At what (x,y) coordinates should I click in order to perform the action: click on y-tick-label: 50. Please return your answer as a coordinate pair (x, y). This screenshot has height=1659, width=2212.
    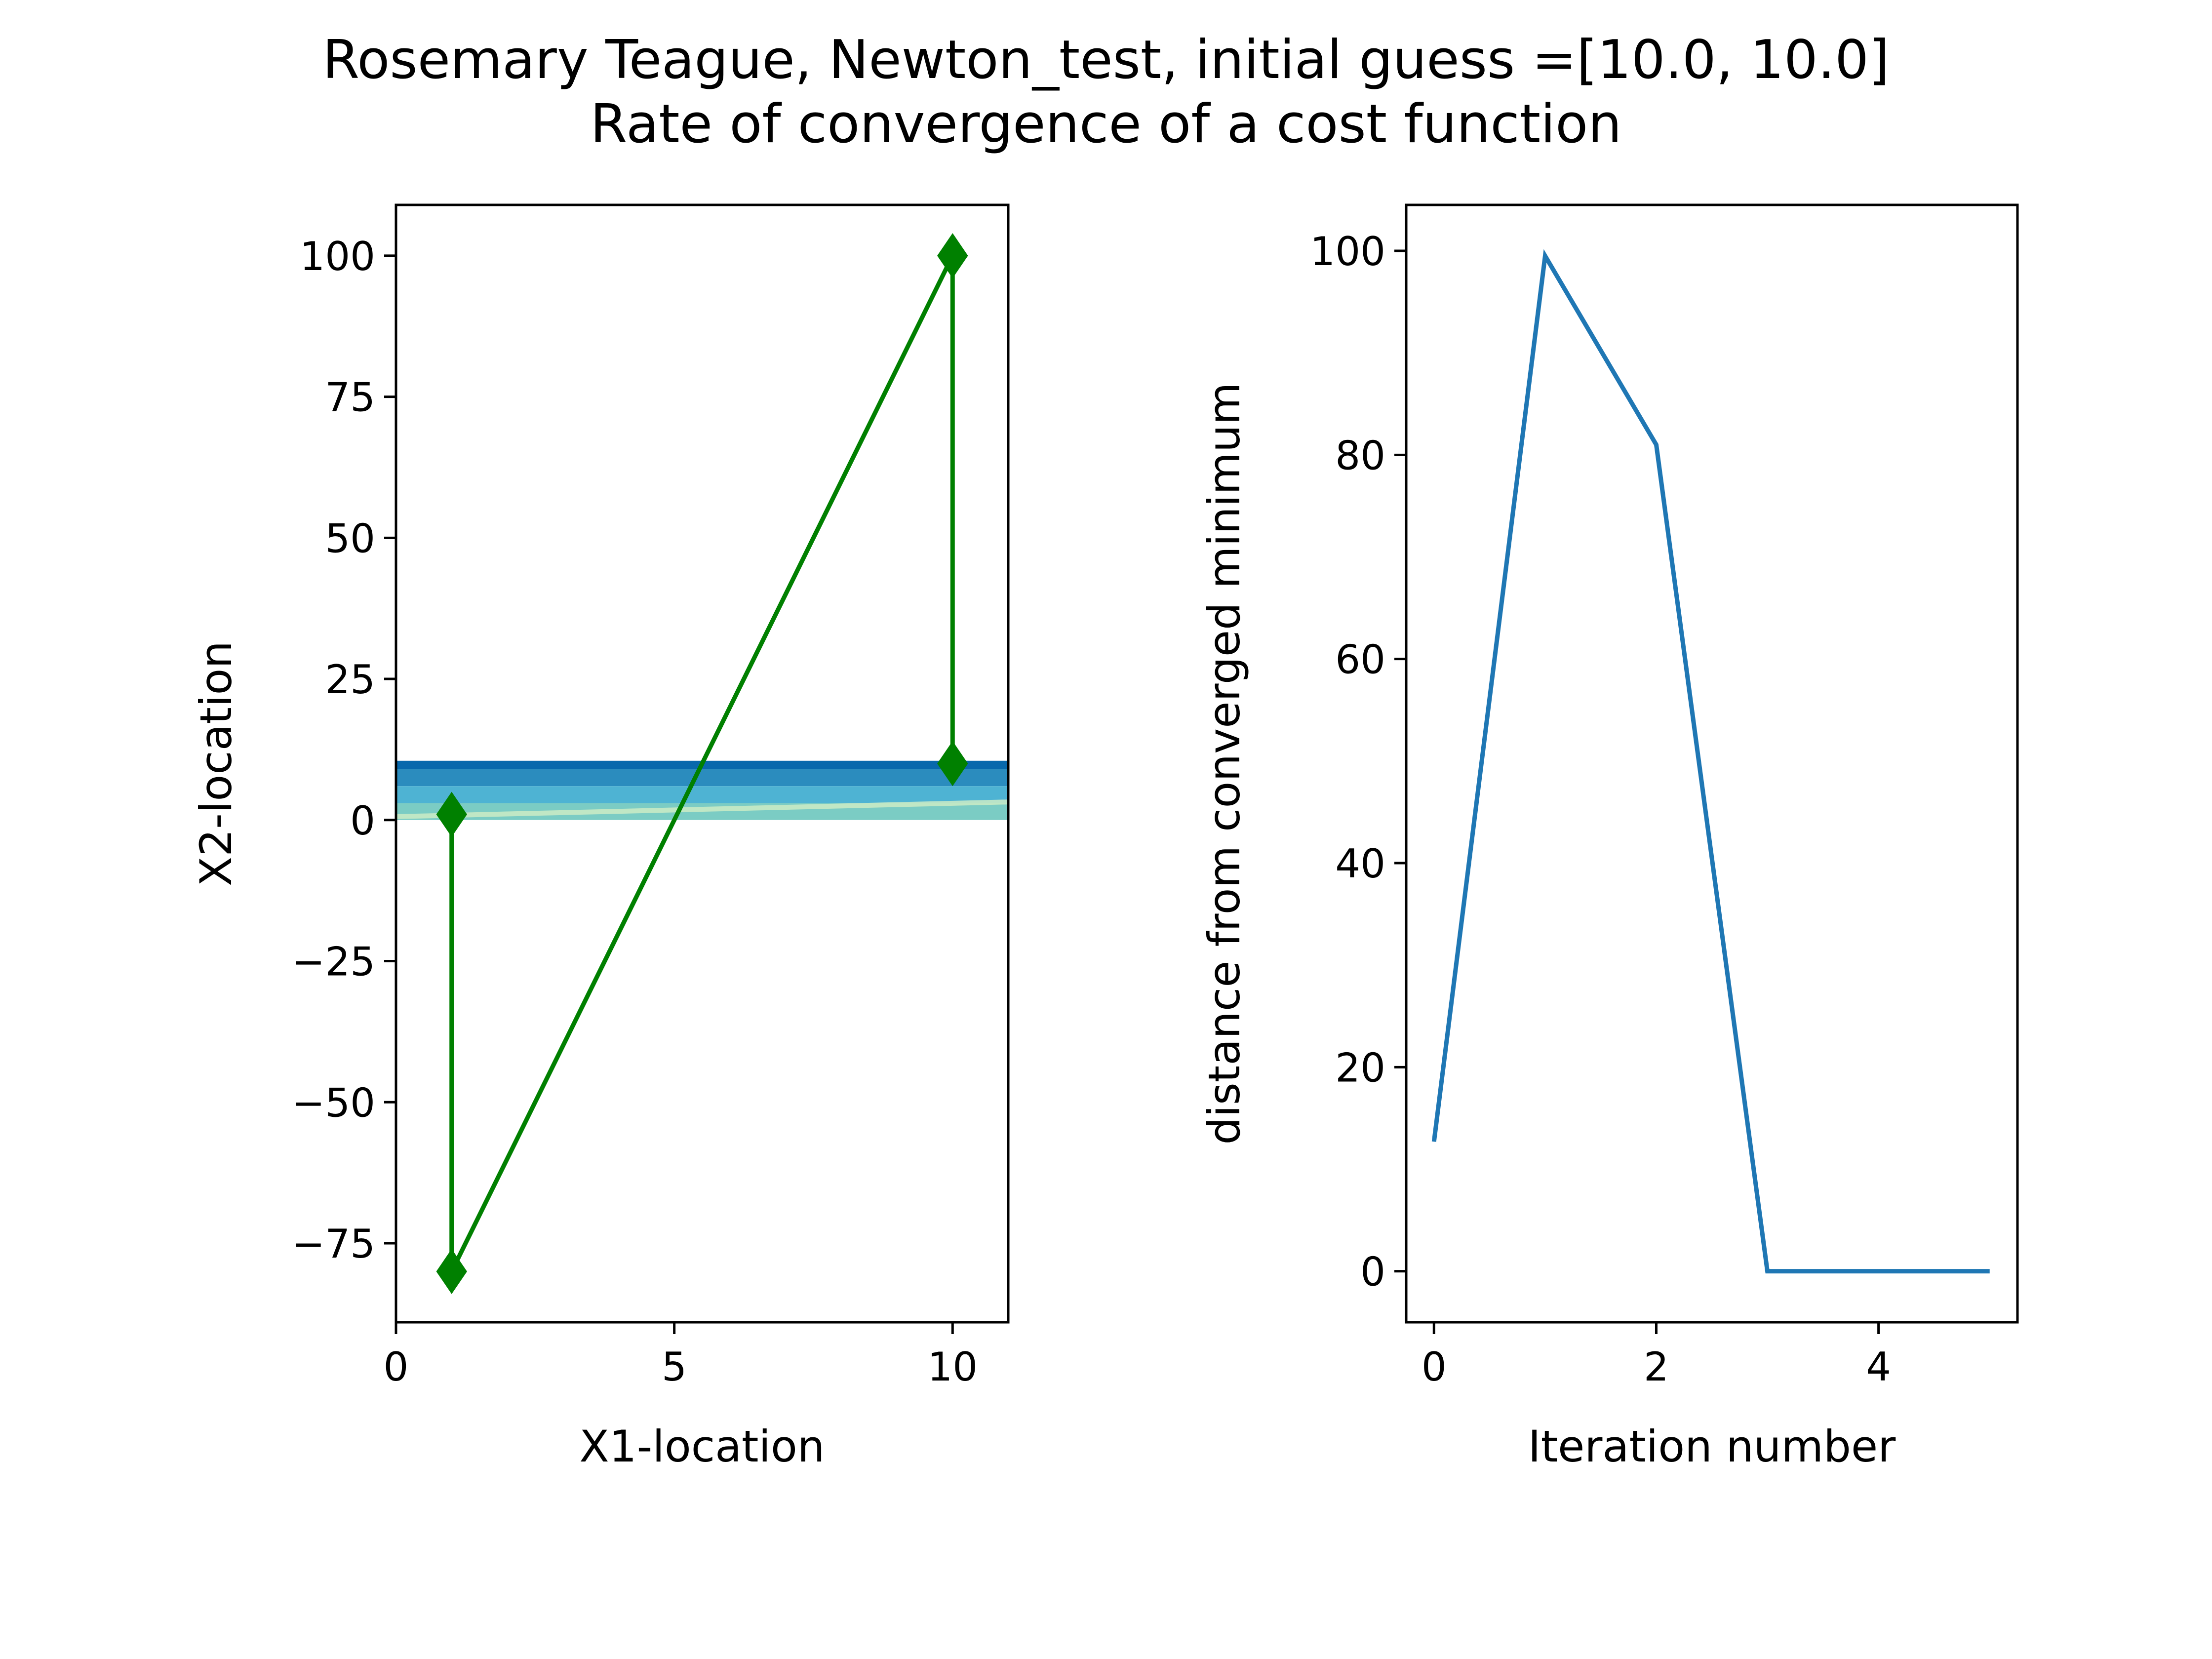
    Looking at the image, I should click on (350, 538).